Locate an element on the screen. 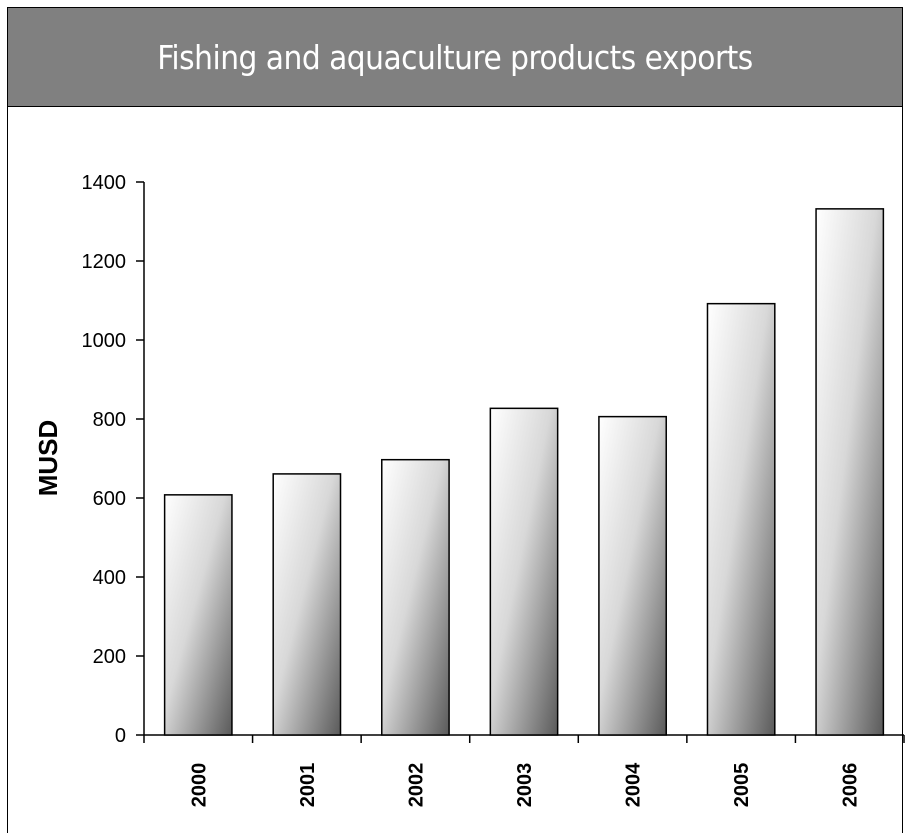 The width and height of the screenshot is (905, 836). bar-2002 is located at coordinates (415, 597).